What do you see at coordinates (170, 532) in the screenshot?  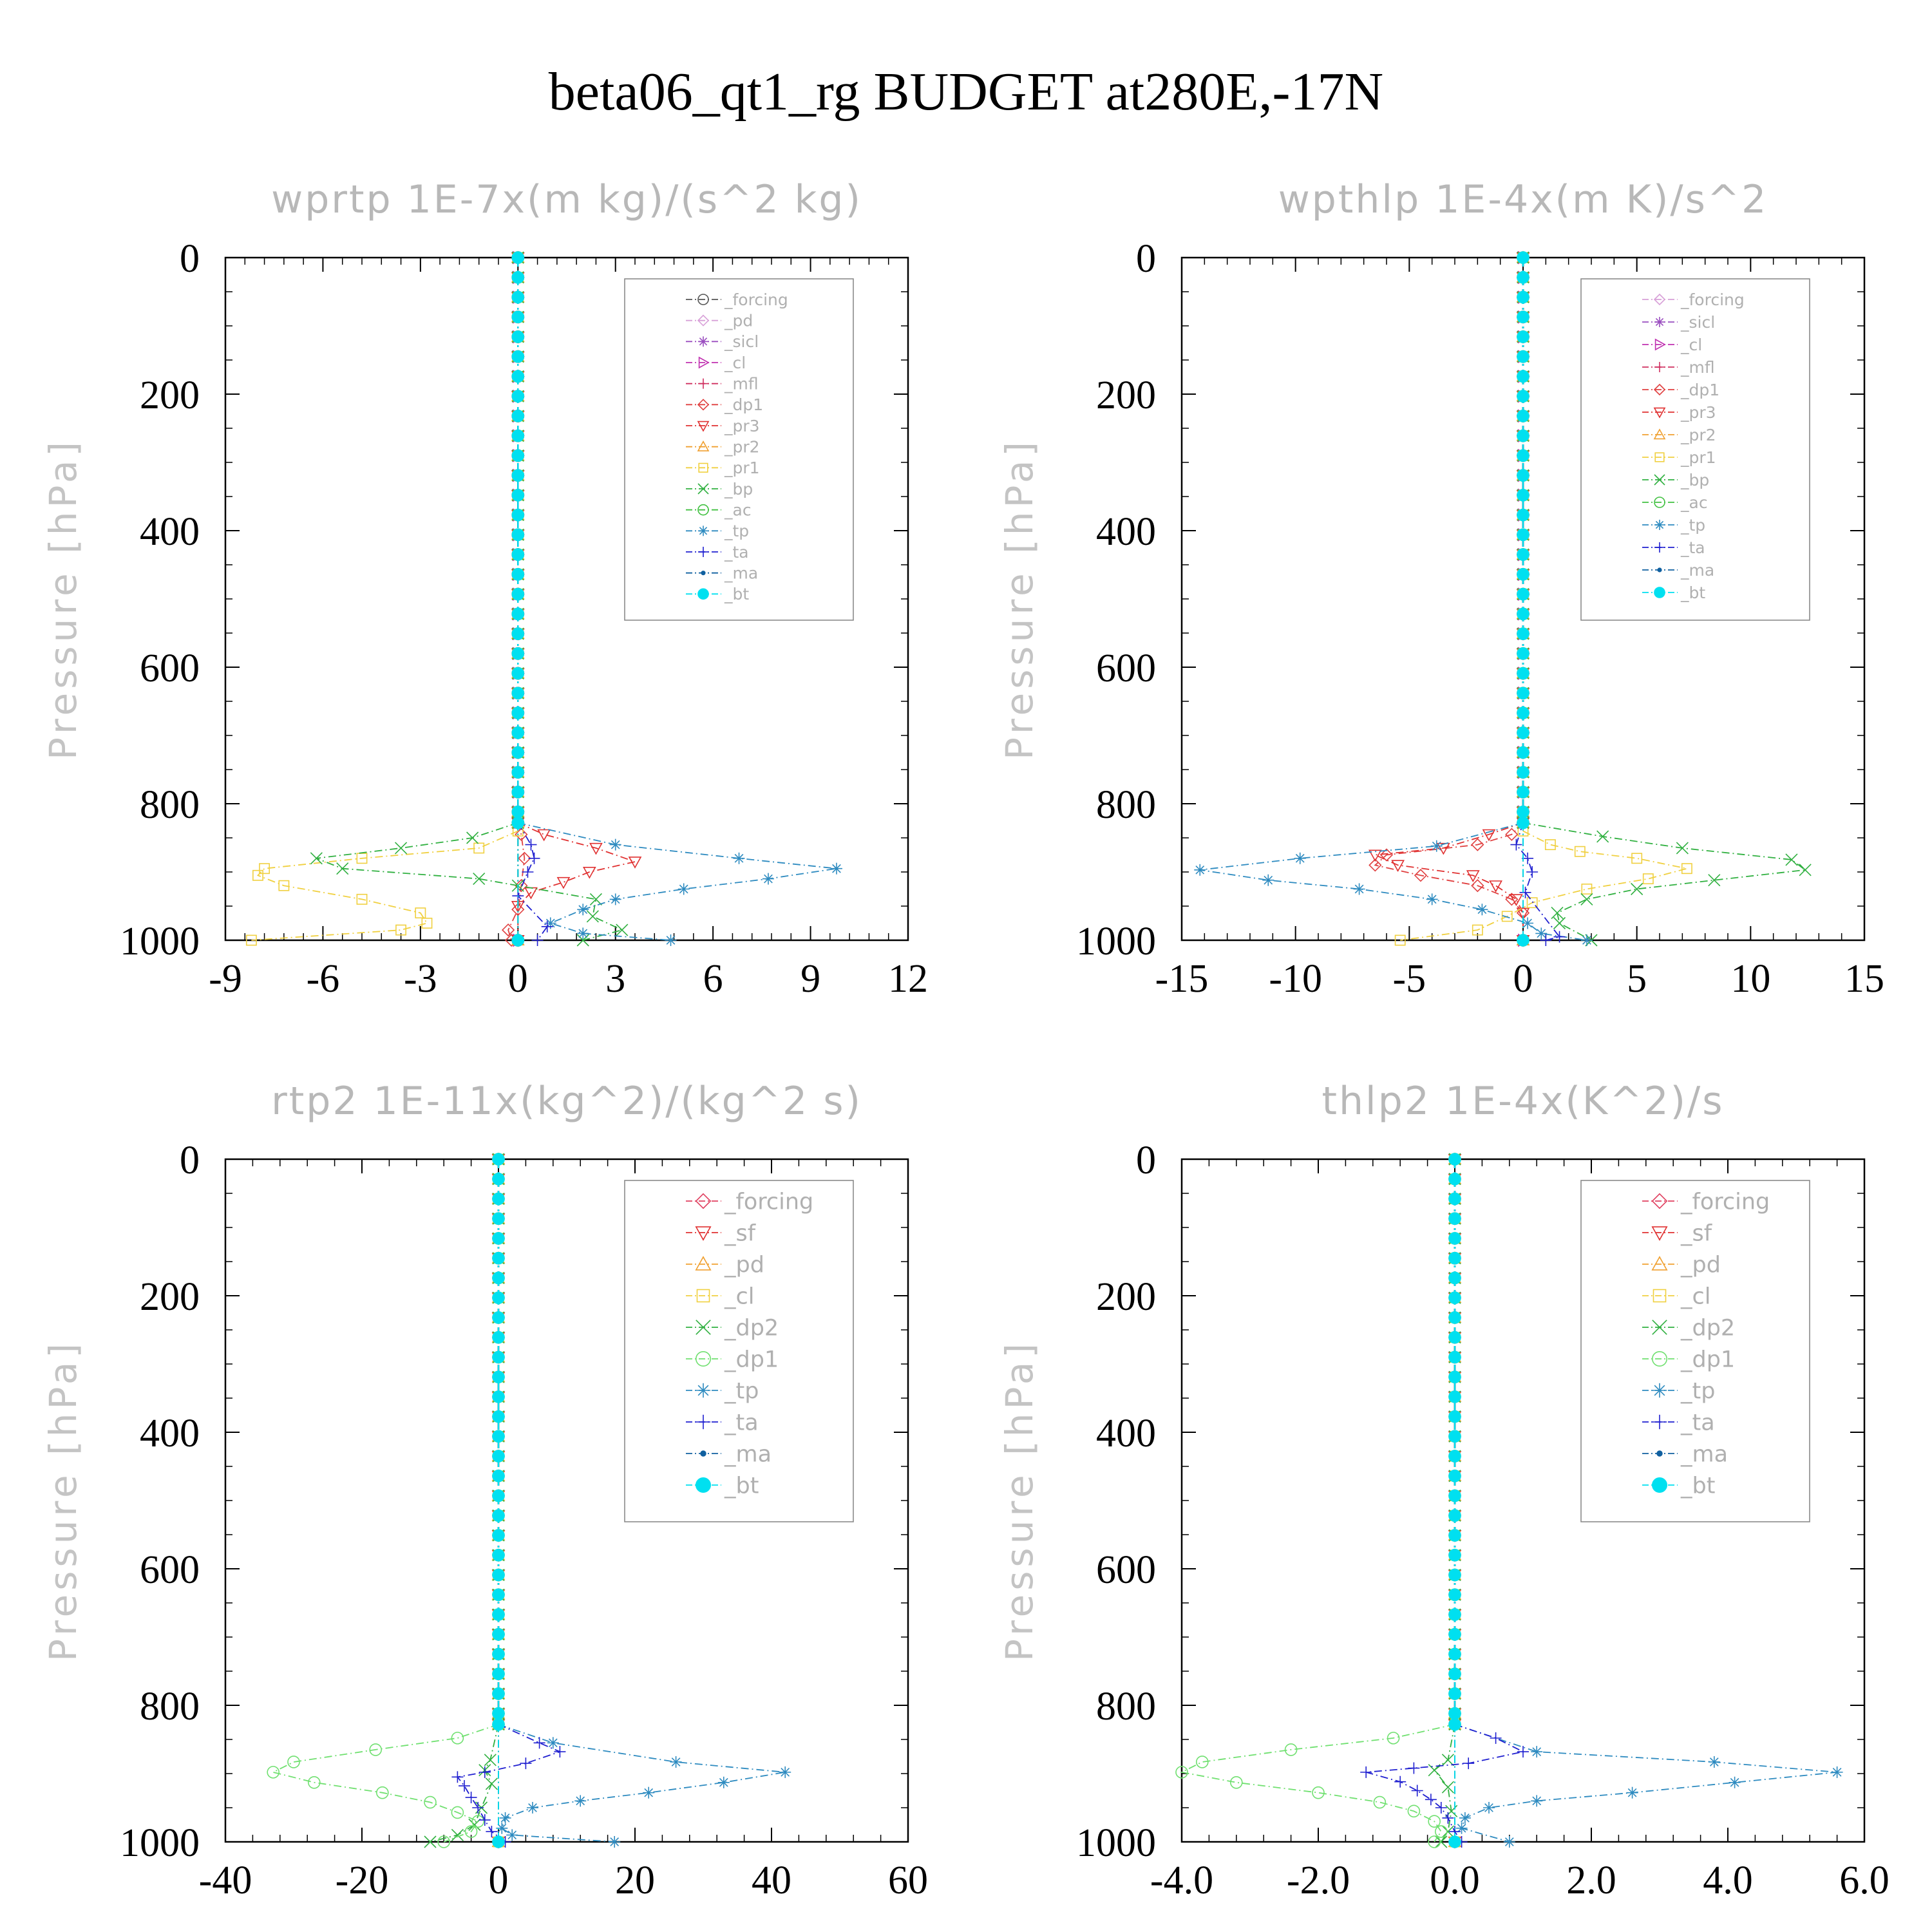 I see `y-tick-label: 400` at bounding box center [170, 532].